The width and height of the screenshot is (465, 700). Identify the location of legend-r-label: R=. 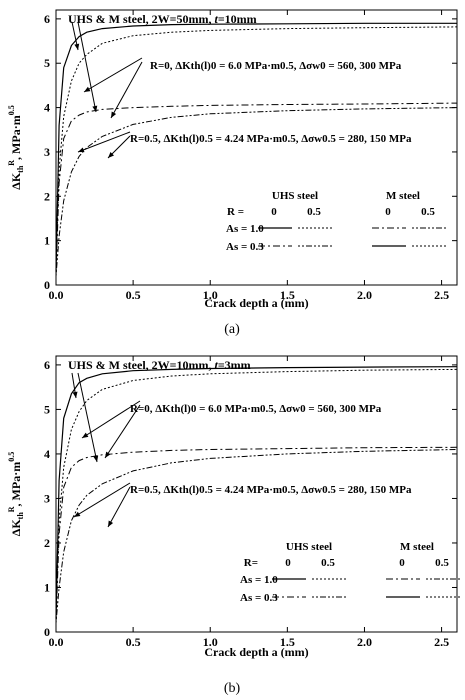
(251, 563).